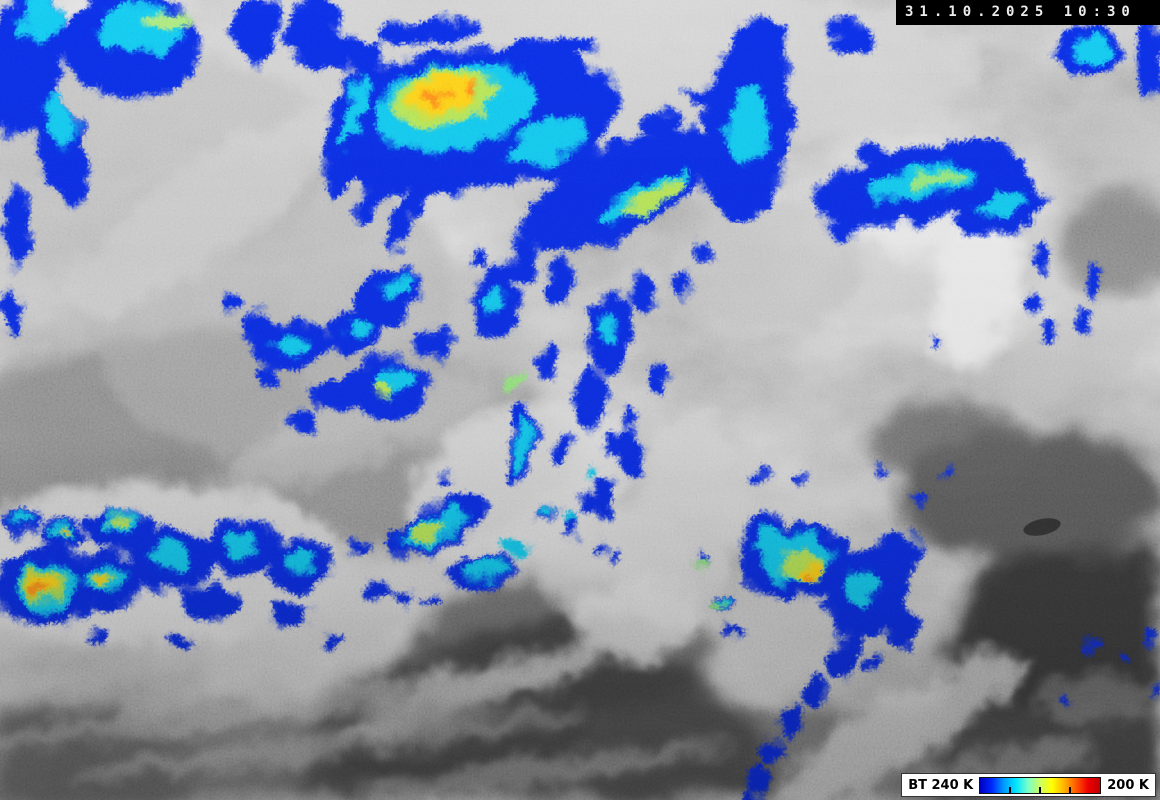 This screenshot has height=800, width=1160. I want to click on legend-gradient-bar, so click(1040, 785).